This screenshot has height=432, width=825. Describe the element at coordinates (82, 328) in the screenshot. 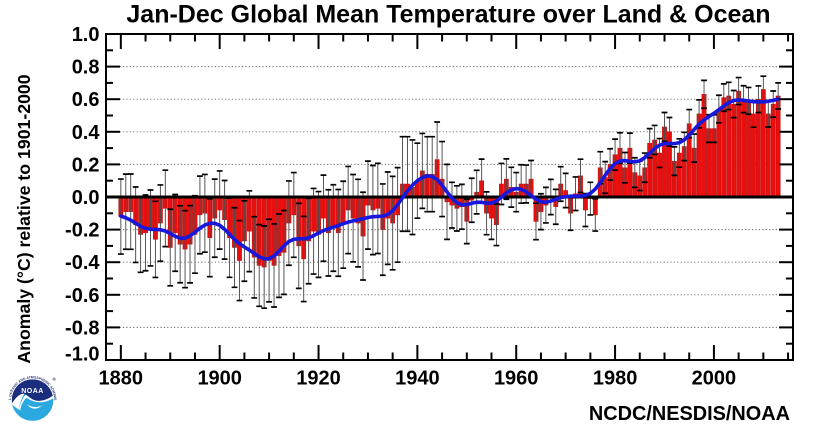

I see `svg-text: -0.8` at that location.